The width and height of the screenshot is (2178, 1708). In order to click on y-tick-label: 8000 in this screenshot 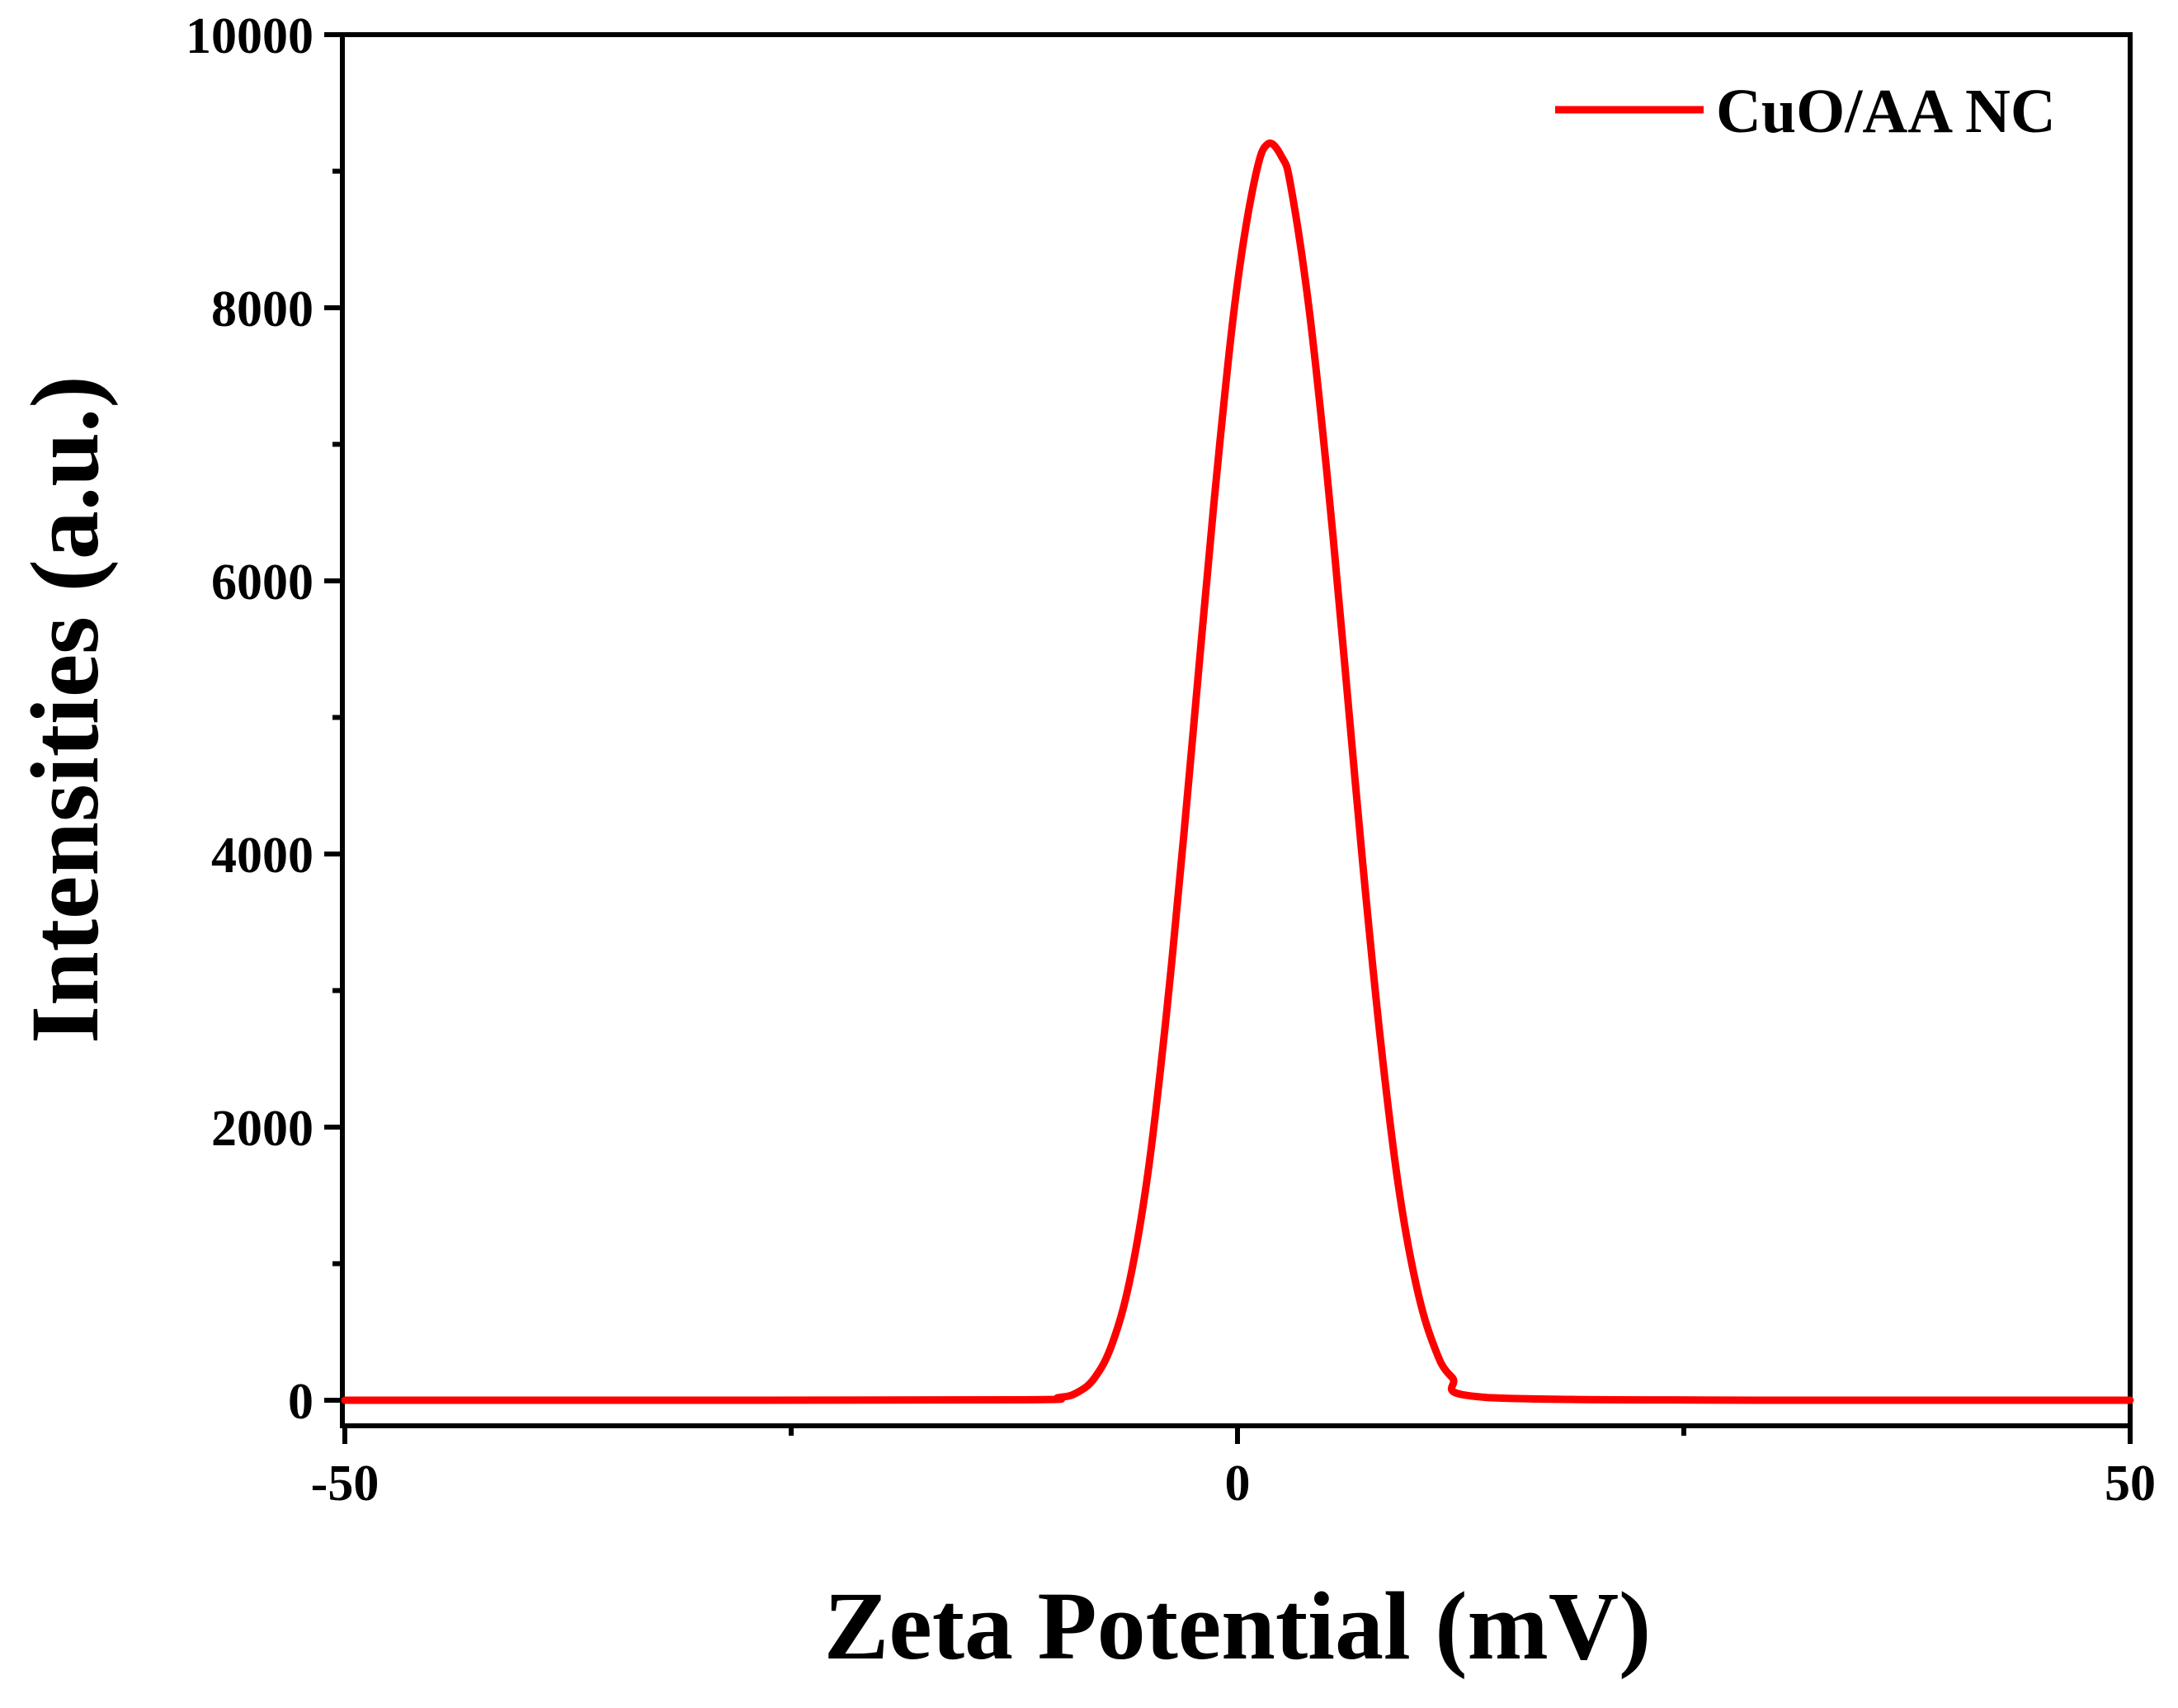, I will do `click(262, 309)`.